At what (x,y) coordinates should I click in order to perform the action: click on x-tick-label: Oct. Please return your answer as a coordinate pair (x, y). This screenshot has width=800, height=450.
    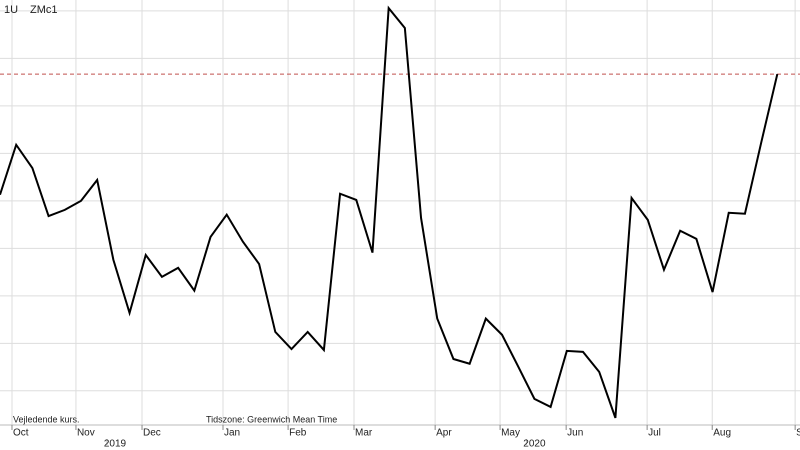
    Looking at the image, I should click on (21, 433).